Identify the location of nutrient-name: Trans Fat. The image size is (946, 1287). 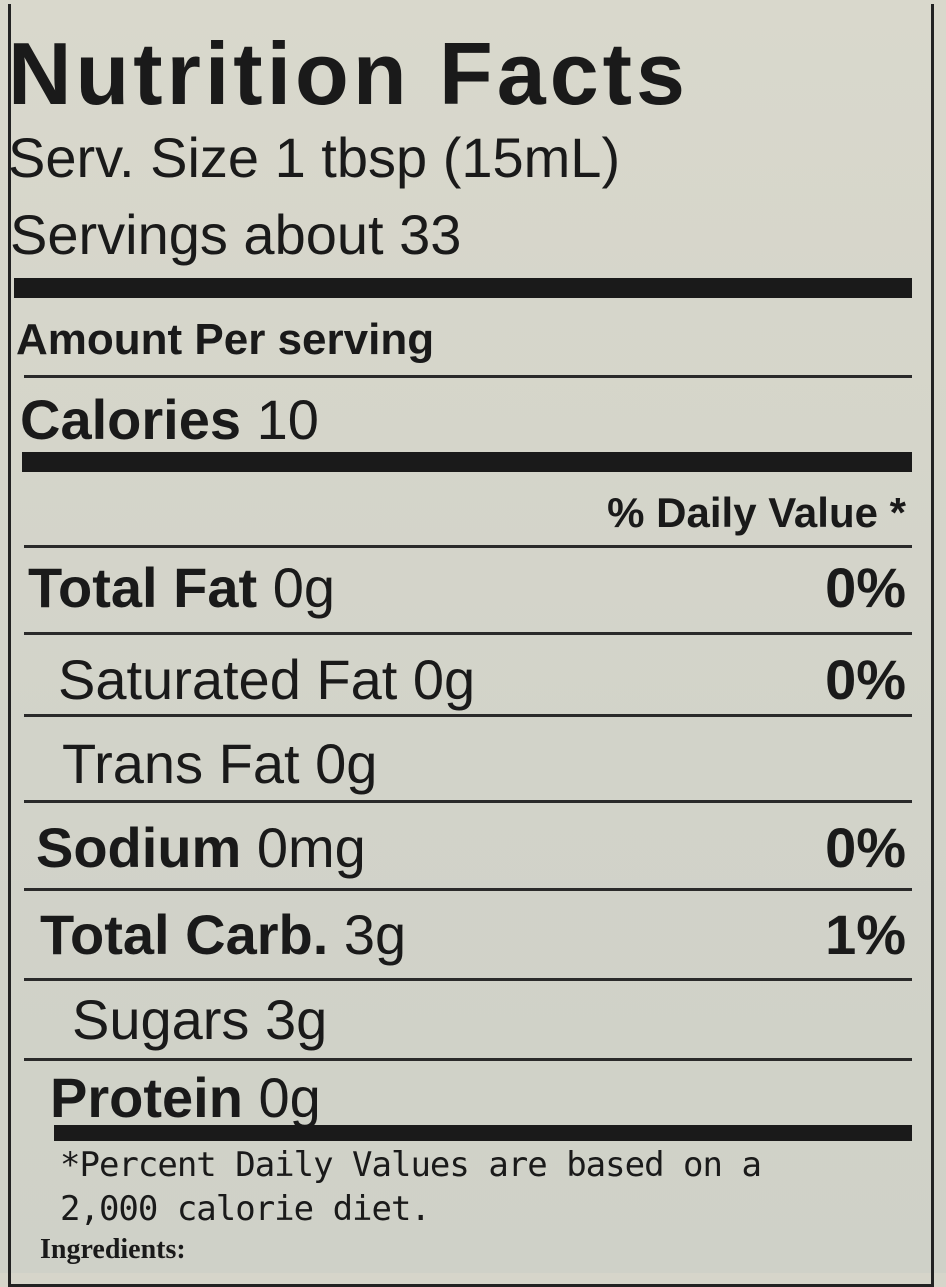
(181, 763).